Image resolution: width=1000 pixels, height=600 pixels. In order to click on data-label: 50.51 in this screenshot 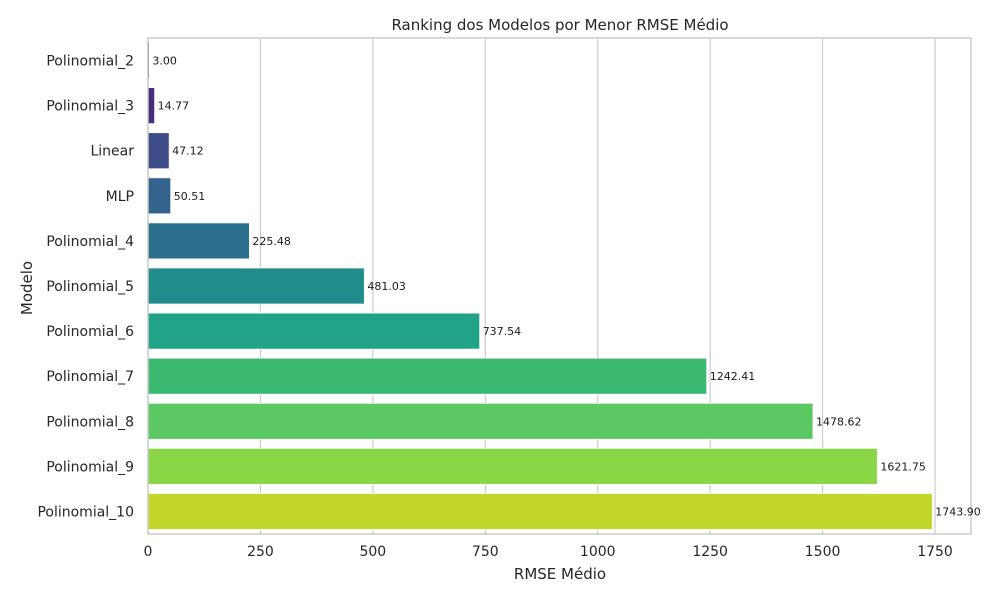, I will do `click(190, 196)`.